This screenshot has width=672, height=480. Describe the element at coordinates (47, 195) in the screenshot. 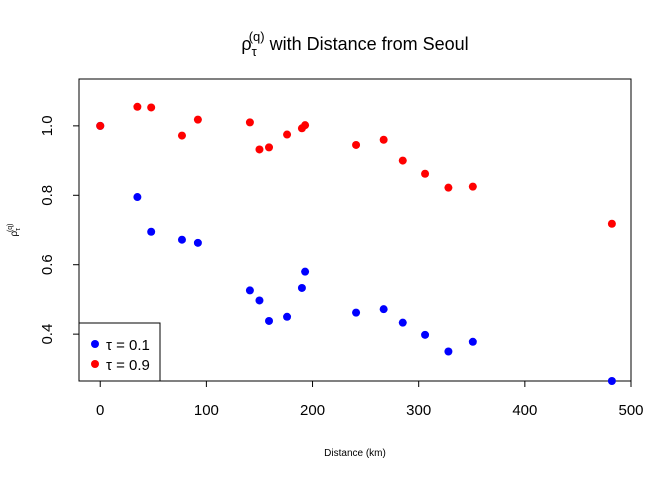

I see `y-tick-label: 0.8` at that location.